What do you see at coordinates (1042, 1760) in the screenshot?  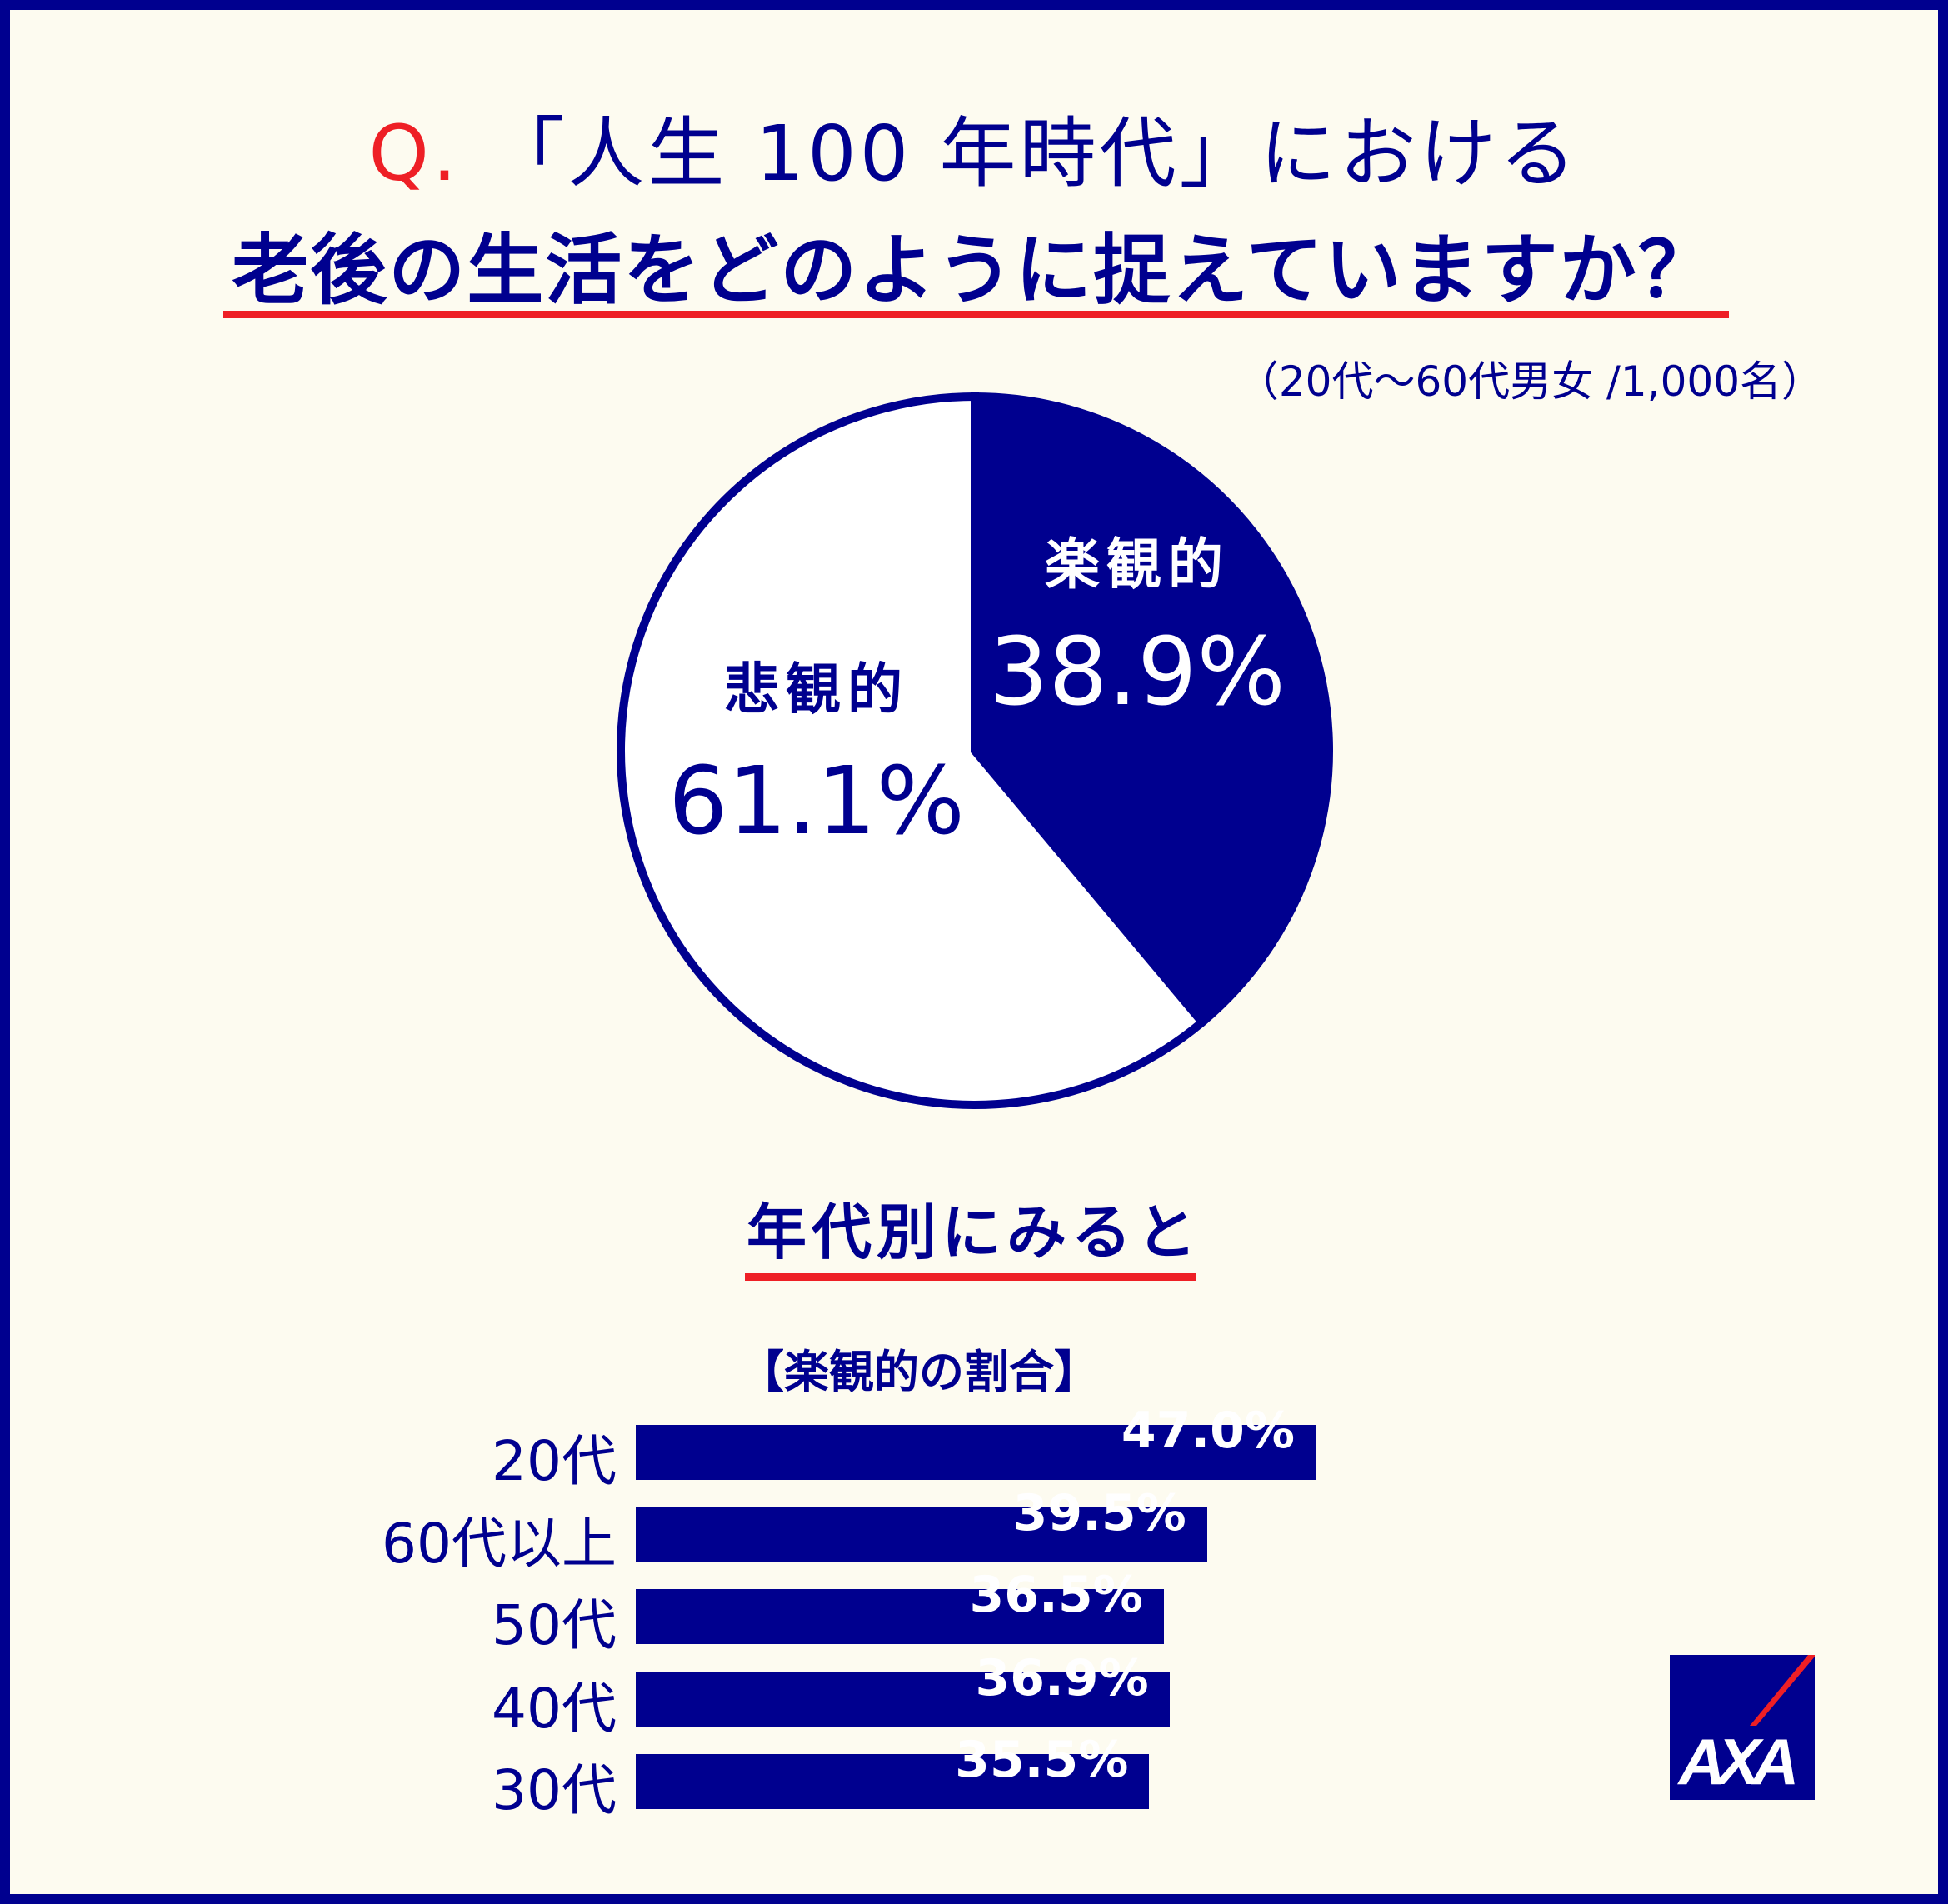 I see `bar-value-label: 35.5%` at bounding box center [1042, 1760].